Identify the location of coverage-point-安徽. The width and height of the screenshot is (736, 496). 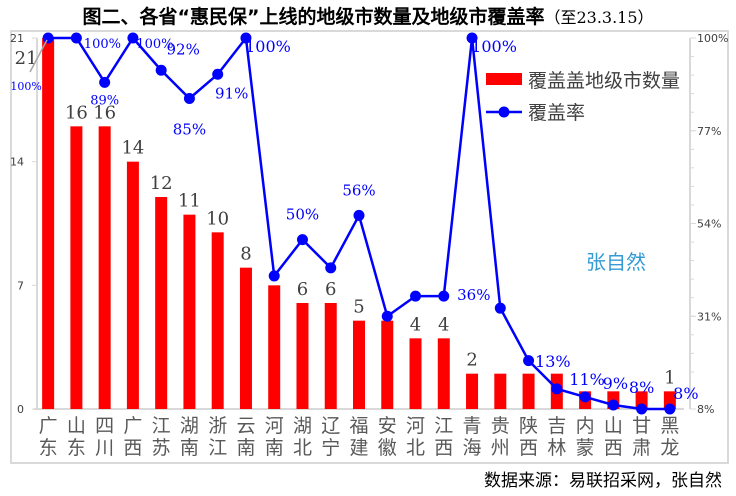
(387, 316).